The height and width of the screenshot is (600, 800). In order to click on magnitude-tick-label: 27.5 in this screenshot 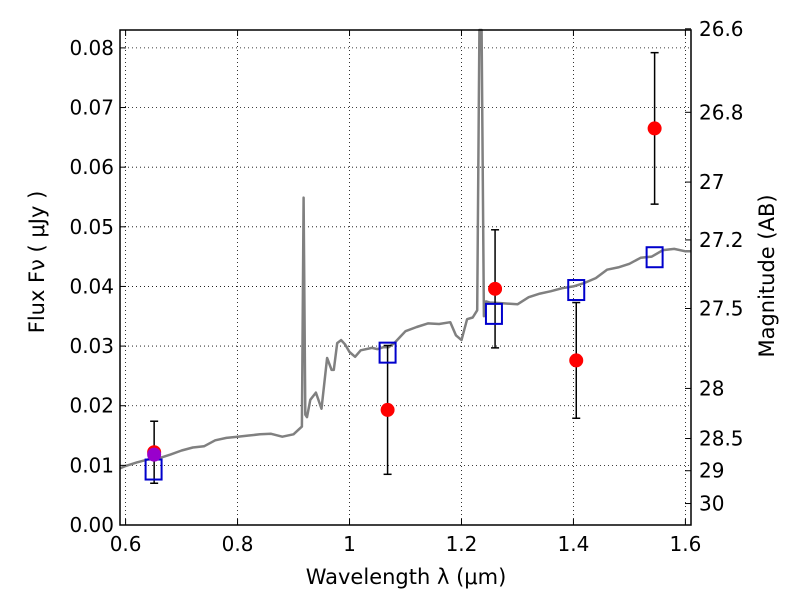, I will do `click(721, 309)`.